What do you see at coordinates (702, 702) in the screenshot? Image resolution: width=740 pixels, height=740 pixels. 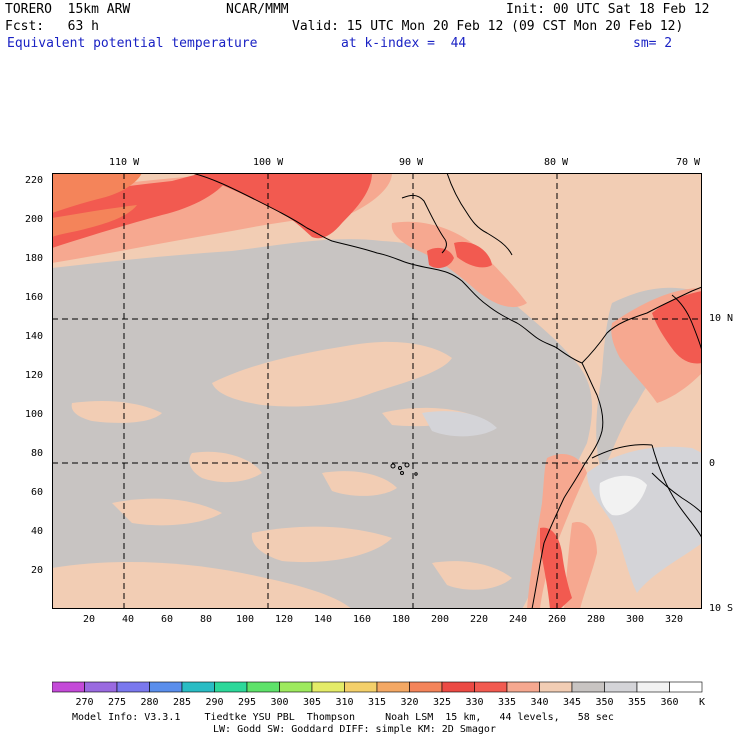 I see `colorbar-unit: K` at bounding box center [702, 702].